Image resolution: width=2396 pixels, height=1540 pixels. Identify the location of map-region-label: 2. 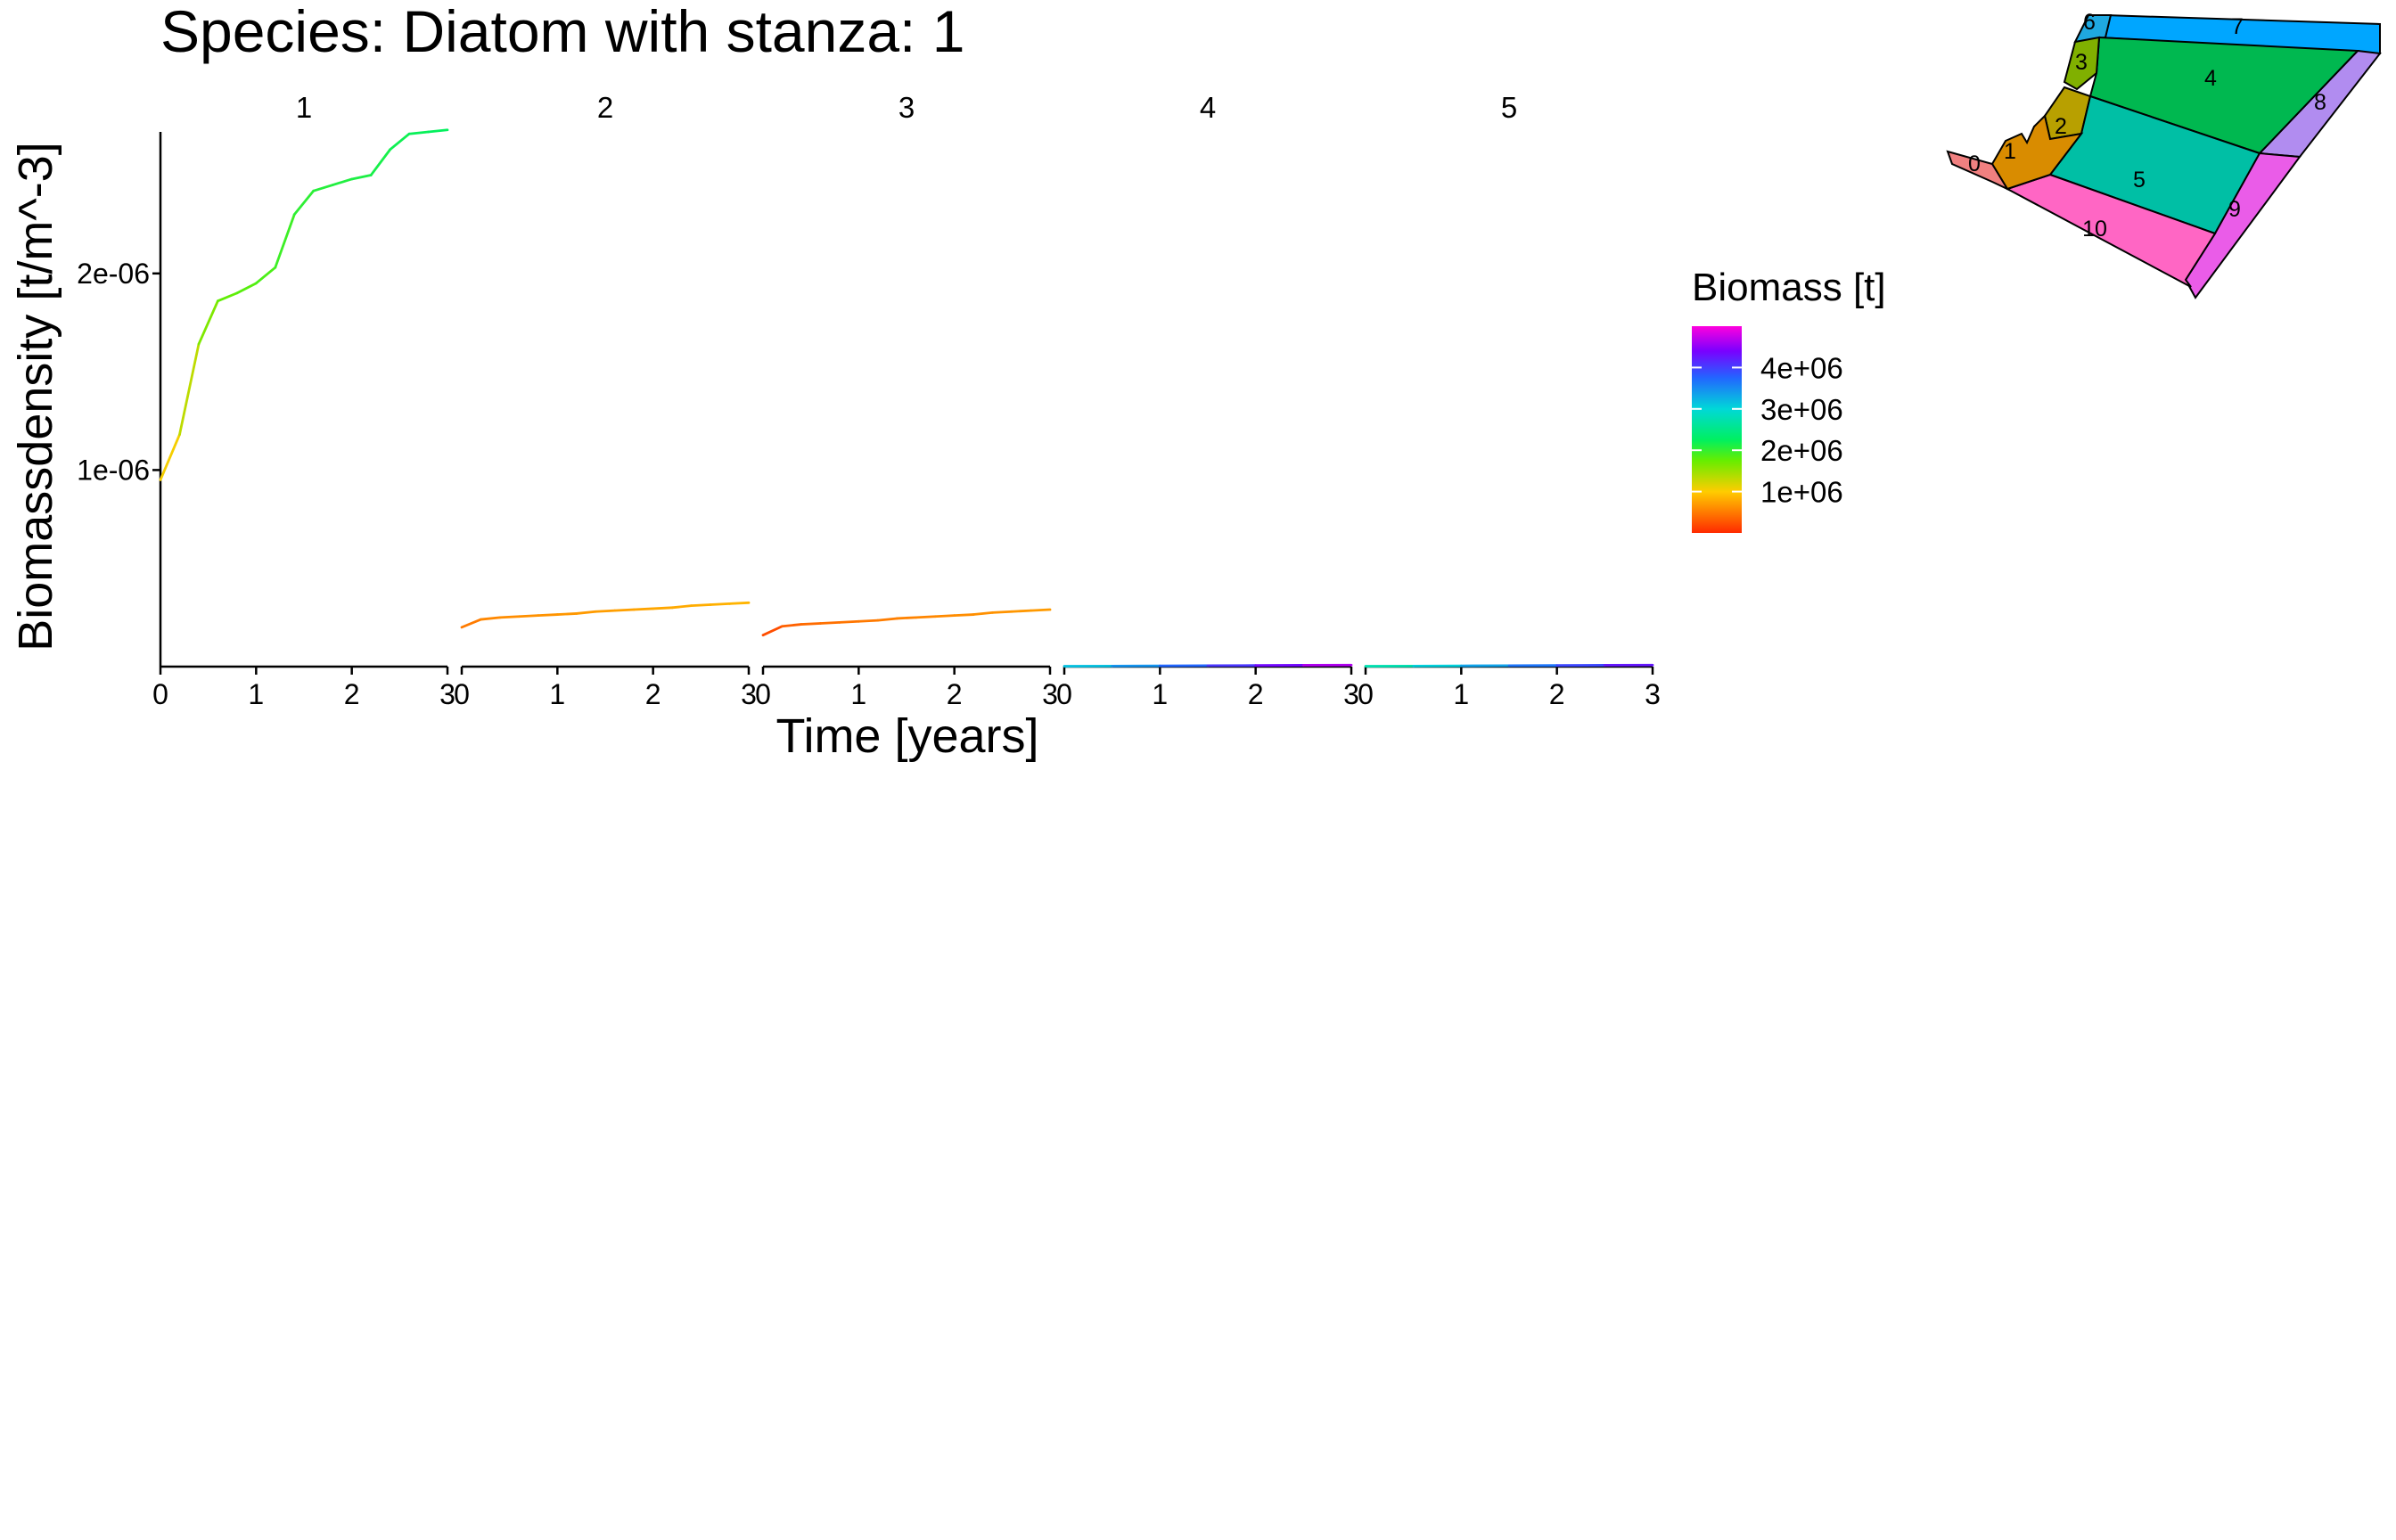
(2061, 126).